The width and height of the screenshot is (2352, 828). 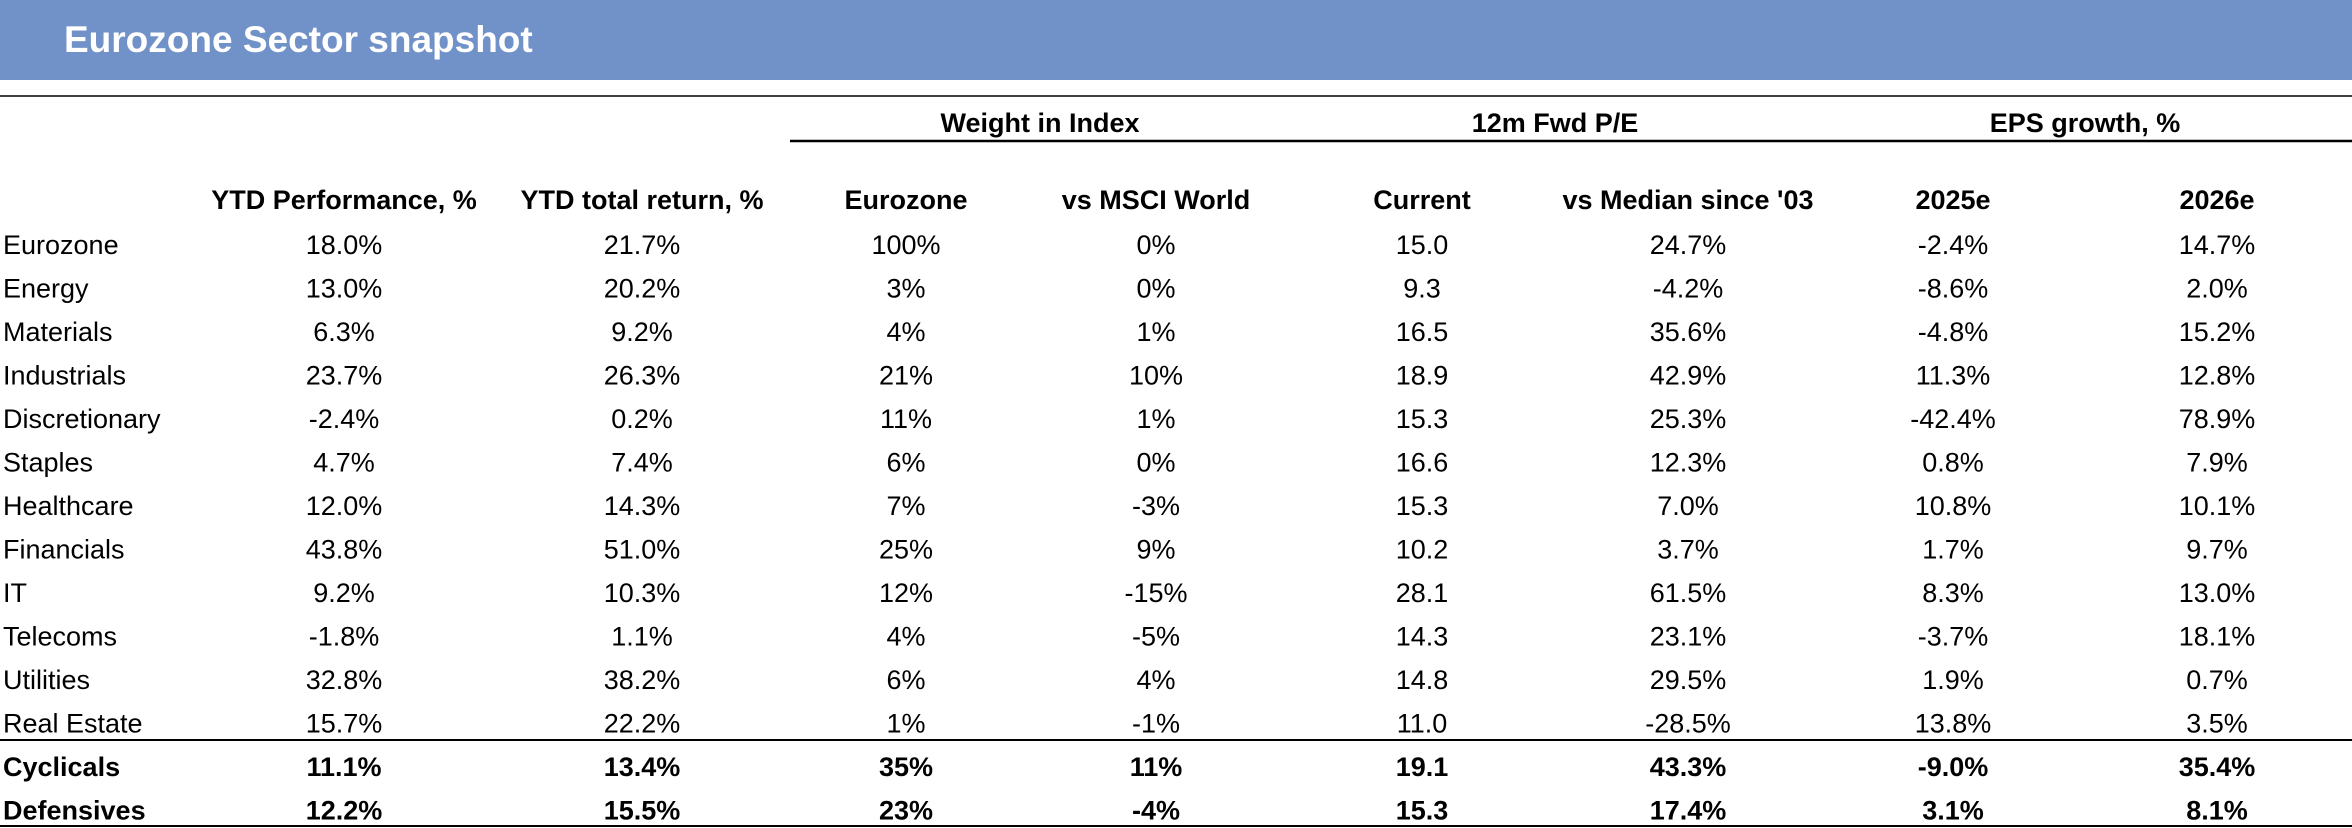 What do you see at coordinates (1688, 332) in the screenshot?
I see `cell: 35.6%` at bounding box center [1688, 332].